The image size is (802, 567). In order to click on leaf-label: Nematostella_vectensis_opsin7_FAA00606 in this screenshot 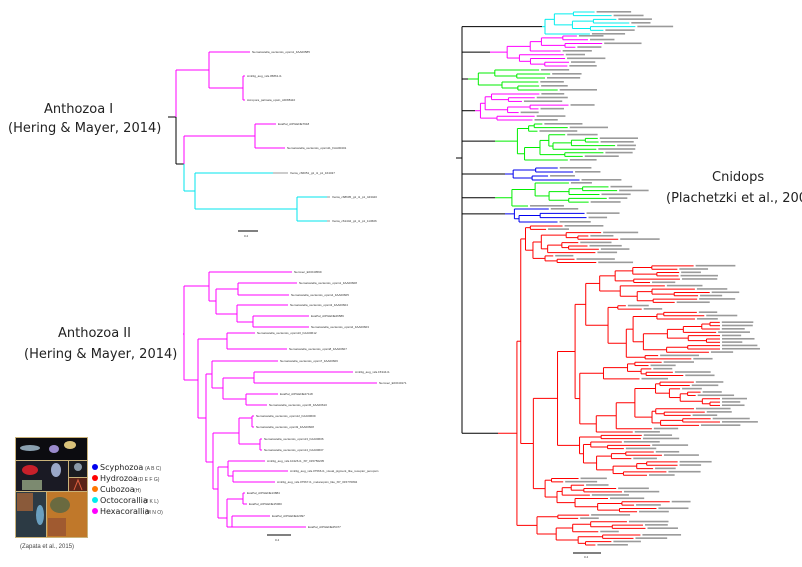, I will do `click(309, 361)`.